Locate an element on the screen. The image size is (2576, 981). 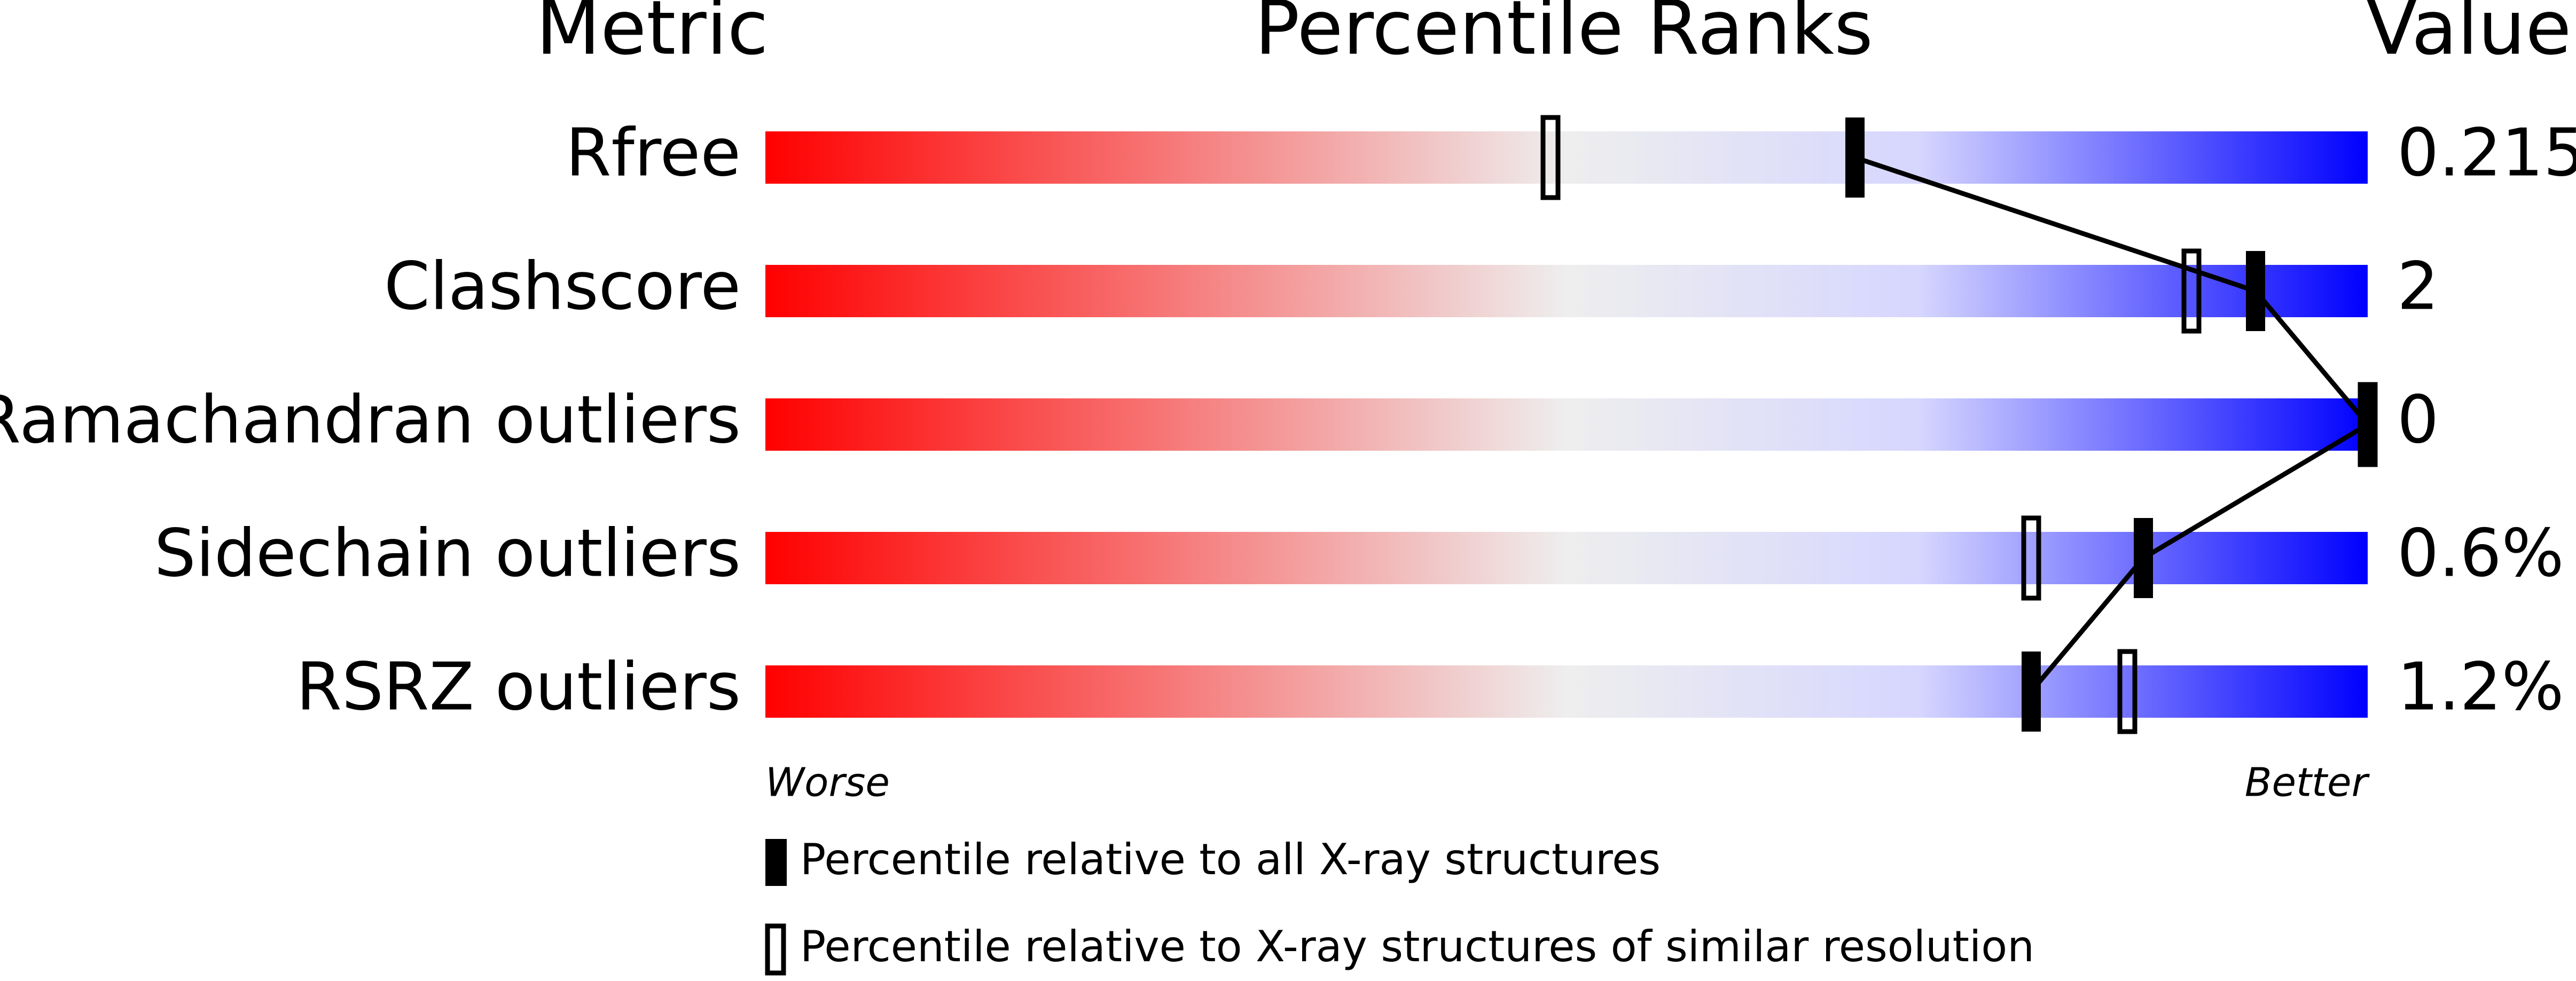
metric-value: 0.6% is located at coordinates (2480, 554).